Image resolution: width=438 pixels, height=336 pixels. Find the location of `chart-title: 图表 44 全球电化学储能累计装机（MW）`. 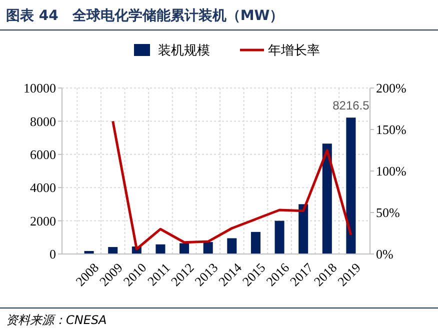

chart-title: 图表 44 全球电化学储能累计装机（MW） is located at coordinates (145, 16).